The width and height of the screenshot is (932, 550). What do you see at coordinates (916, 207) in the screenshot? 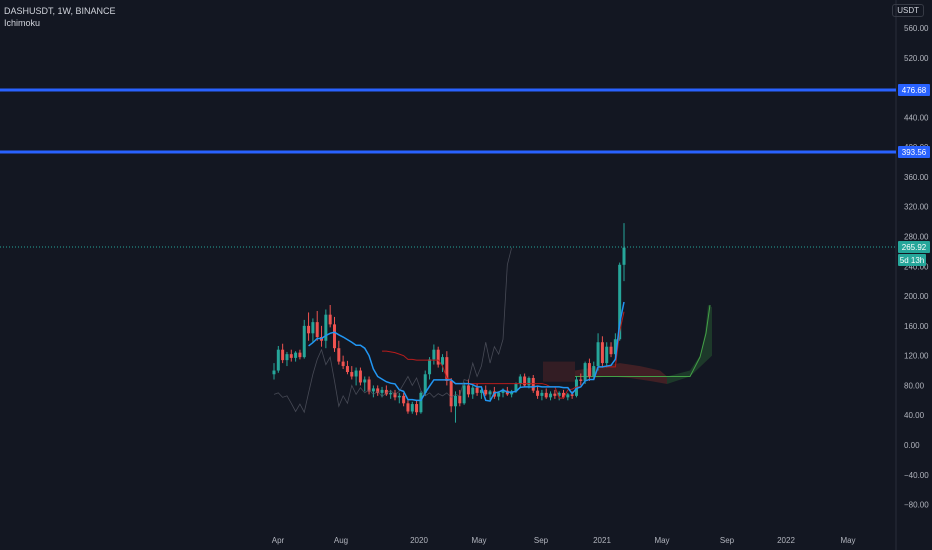
I see `y-tick-label: 320.00` at bounding box center [916, 207].